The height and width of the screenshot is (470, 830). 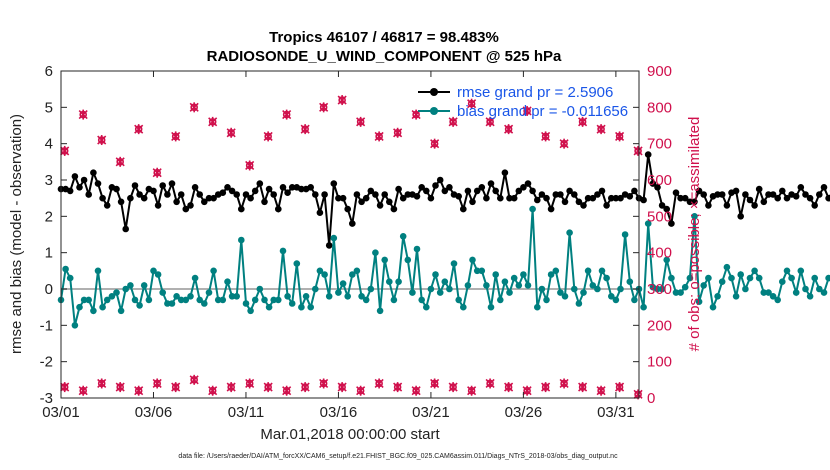 I want to click on x-tick-label: 03/06, so click(x=154, y=412).